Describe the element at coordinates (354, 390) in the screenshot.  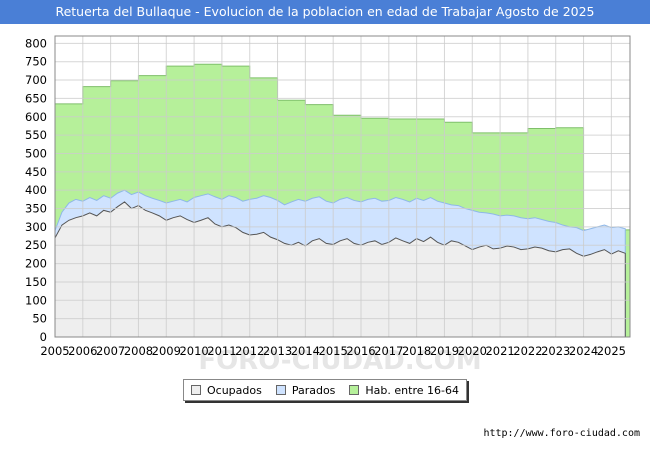
I see `legend-swatch-hab` at that location.